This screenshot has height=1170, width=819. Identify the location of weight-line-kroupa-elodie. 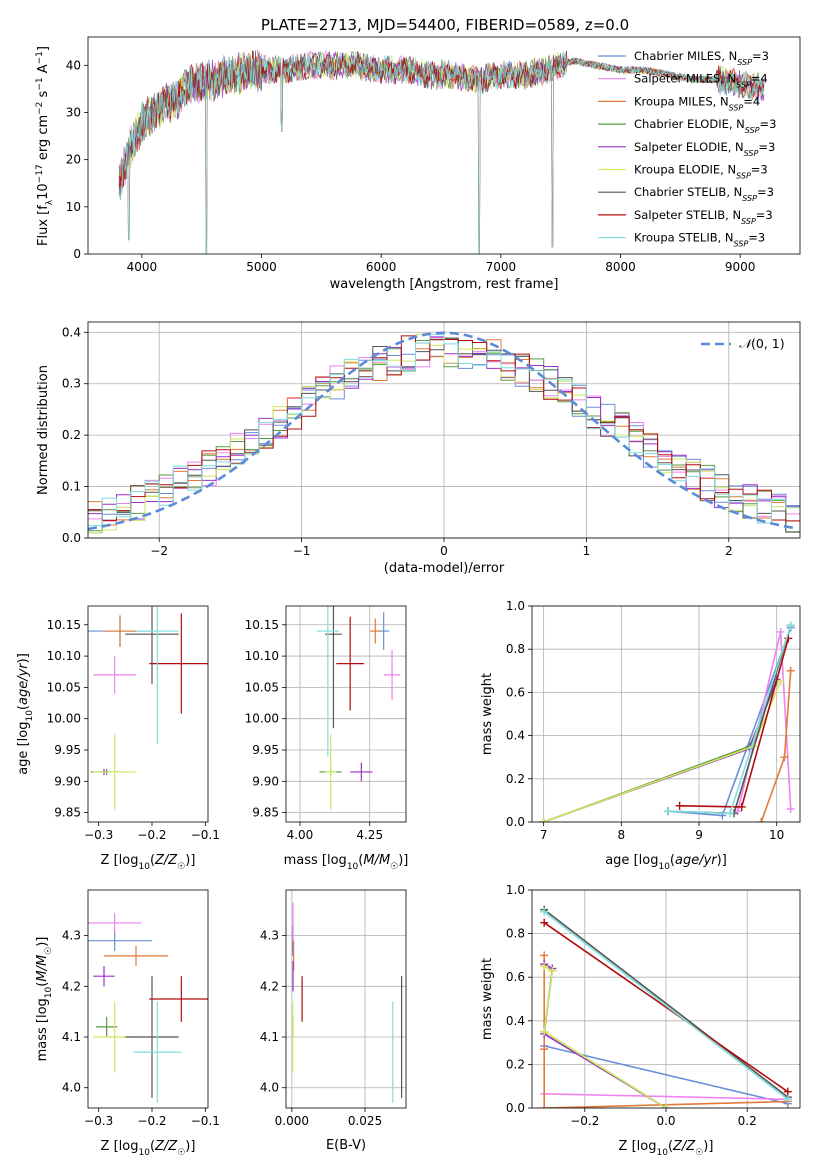
(605, 1036).